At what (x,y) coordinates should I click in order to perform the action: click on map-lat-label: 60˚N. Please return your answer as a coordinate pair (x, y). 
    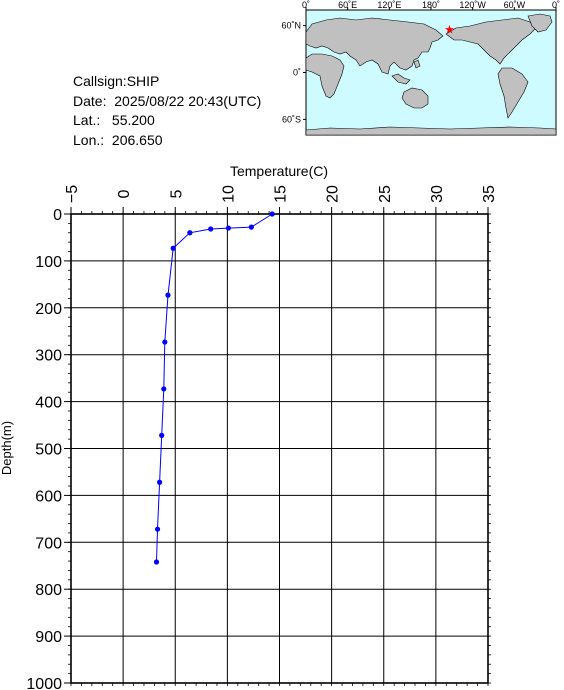
    Looking at the image, I should click on (291, 26).